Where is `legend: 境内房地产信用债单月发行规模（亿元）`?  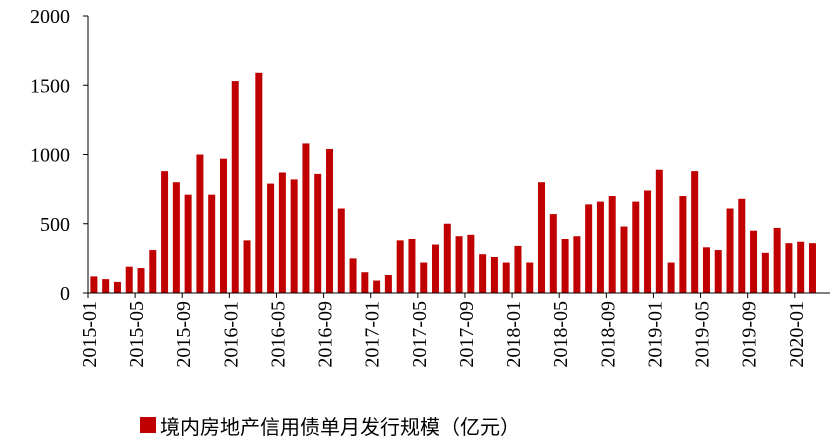
legend: 境内房地产信用债单月发行规模（亿元） is located at coordinates (330, 425).